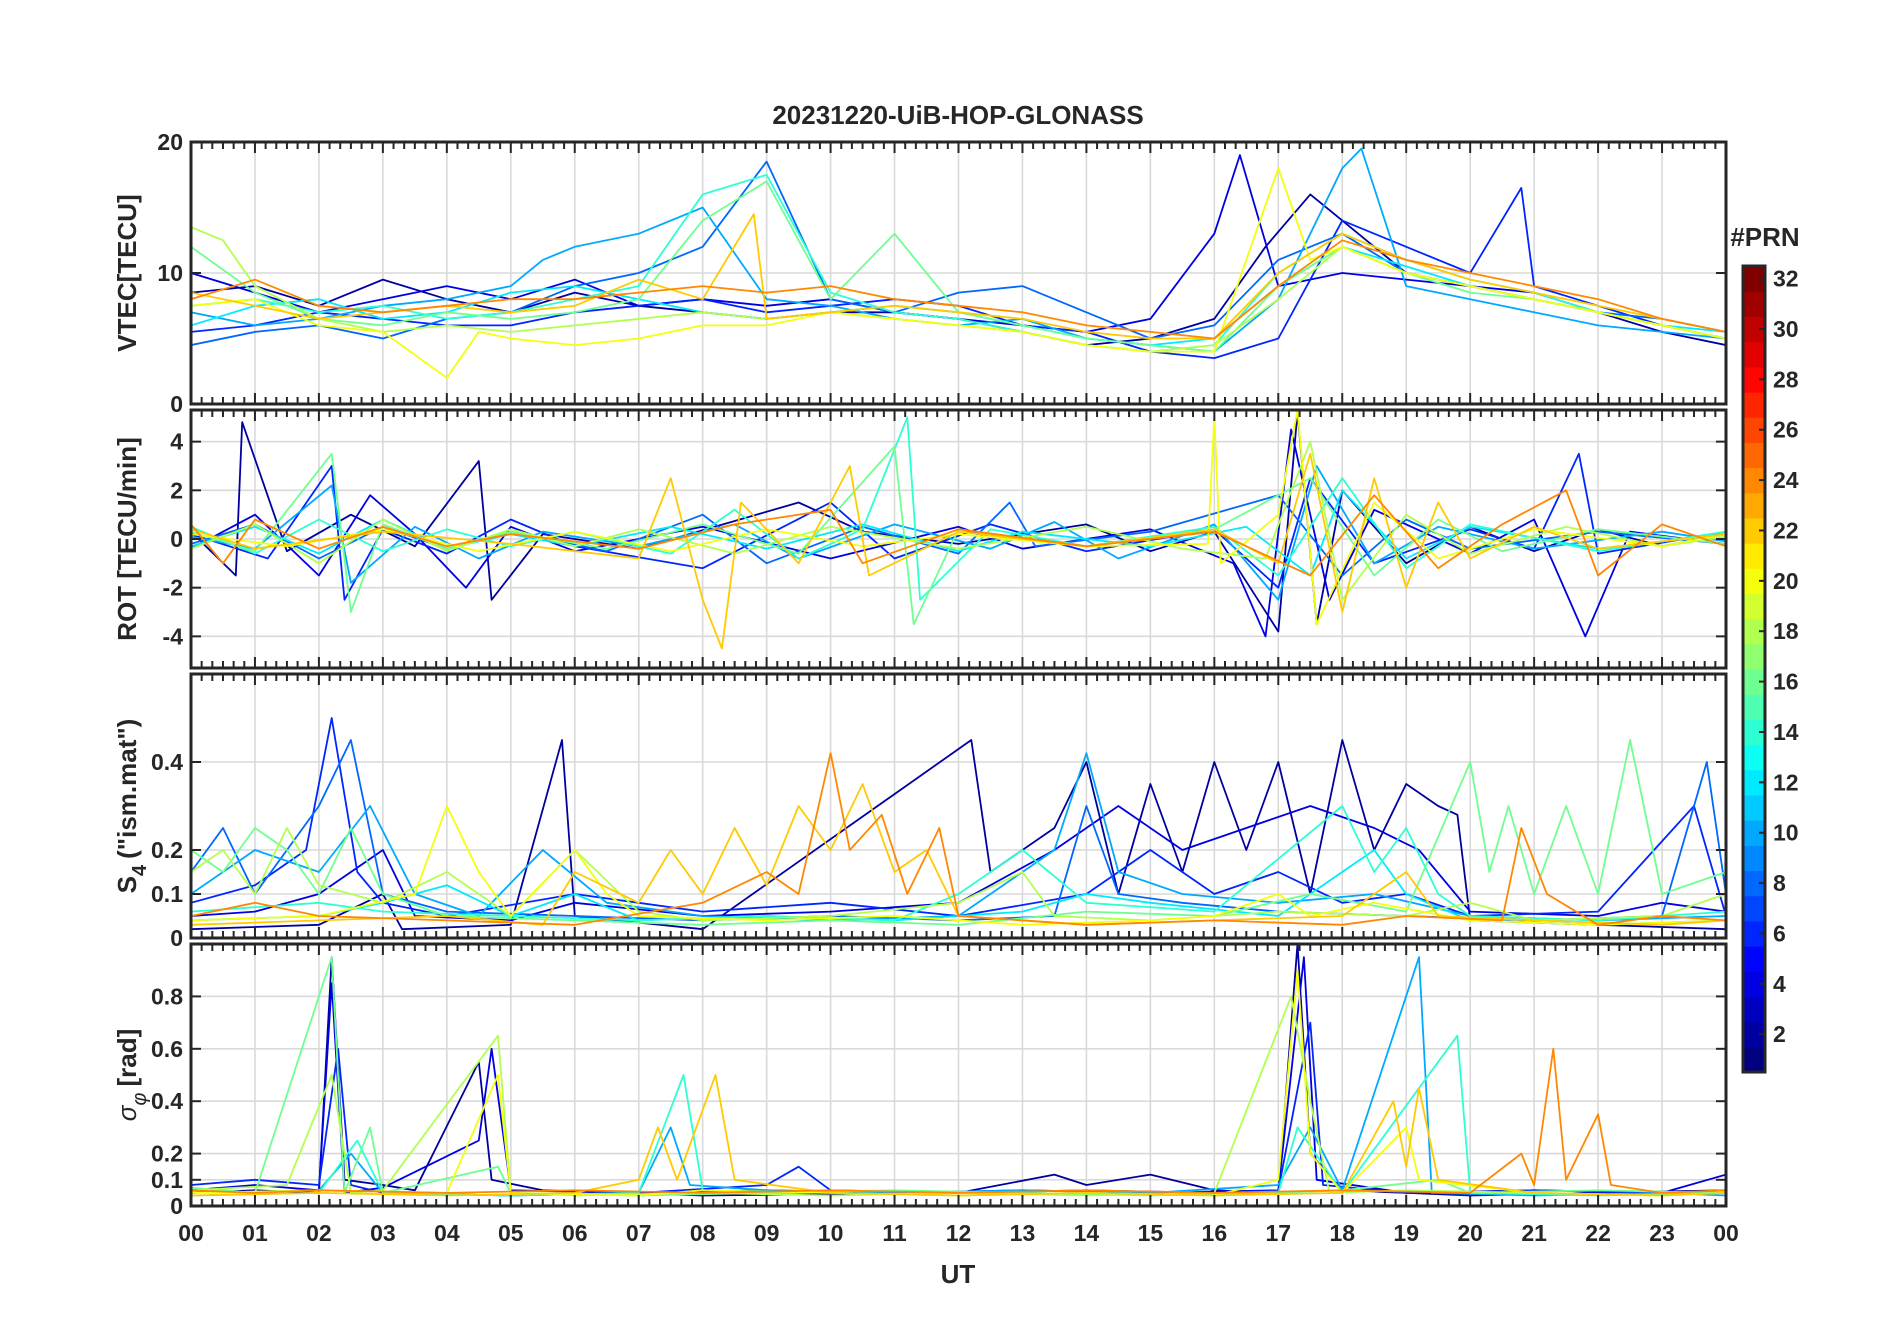 The width and height of the screenshot is (1902, 1330). I want to click on x-tick-label: 01, so click(255, 1233).